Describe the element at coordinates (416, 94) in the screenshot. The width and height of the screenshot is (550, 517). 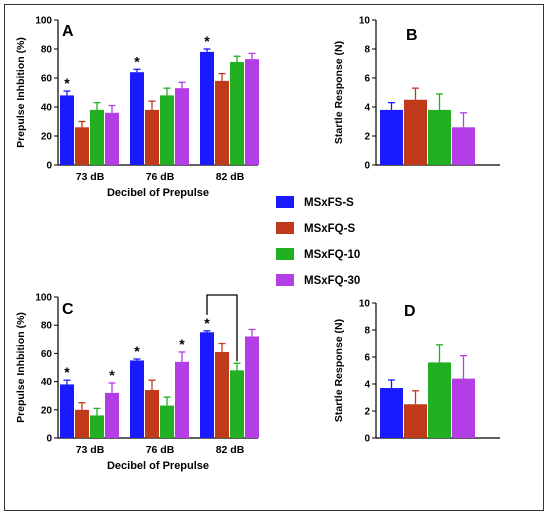
I see `panel-b: 0 2 4 6 8 10 B Startle Response (N)` at that location.